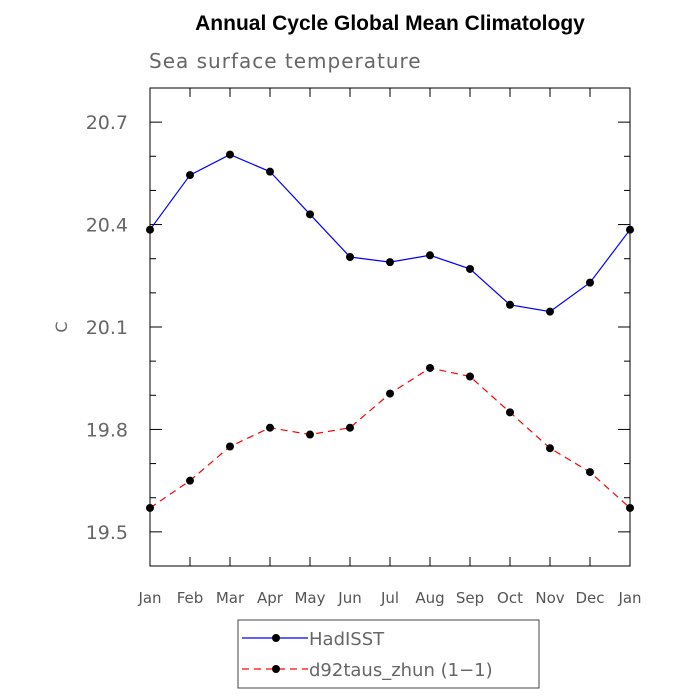  I want to click on x-tick-label: Jun, so click(349, 598).